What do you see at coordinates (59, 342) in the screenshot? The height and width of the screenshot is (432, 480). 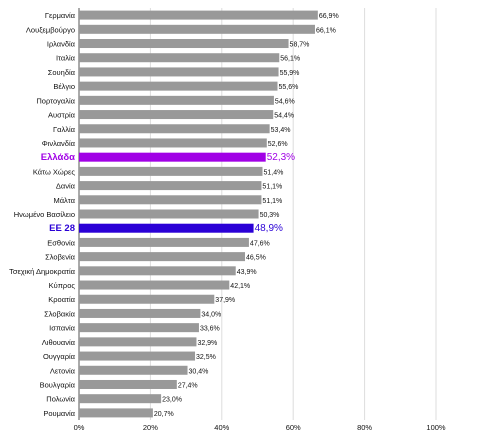 I see `category-label: Λιθουανία` at bounding box center [59, 342].